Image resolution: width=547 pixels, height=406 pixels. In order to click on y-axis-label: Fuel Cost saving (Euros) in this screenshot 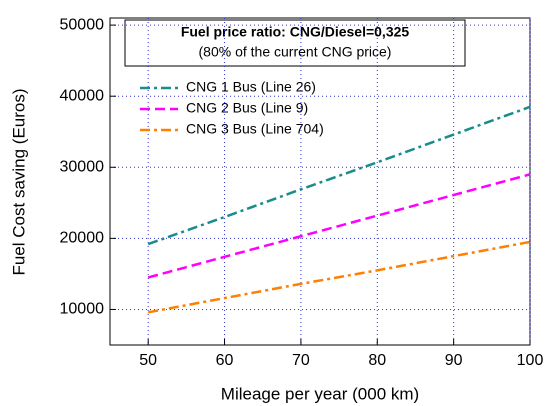, I will do `click(18, 181)`.